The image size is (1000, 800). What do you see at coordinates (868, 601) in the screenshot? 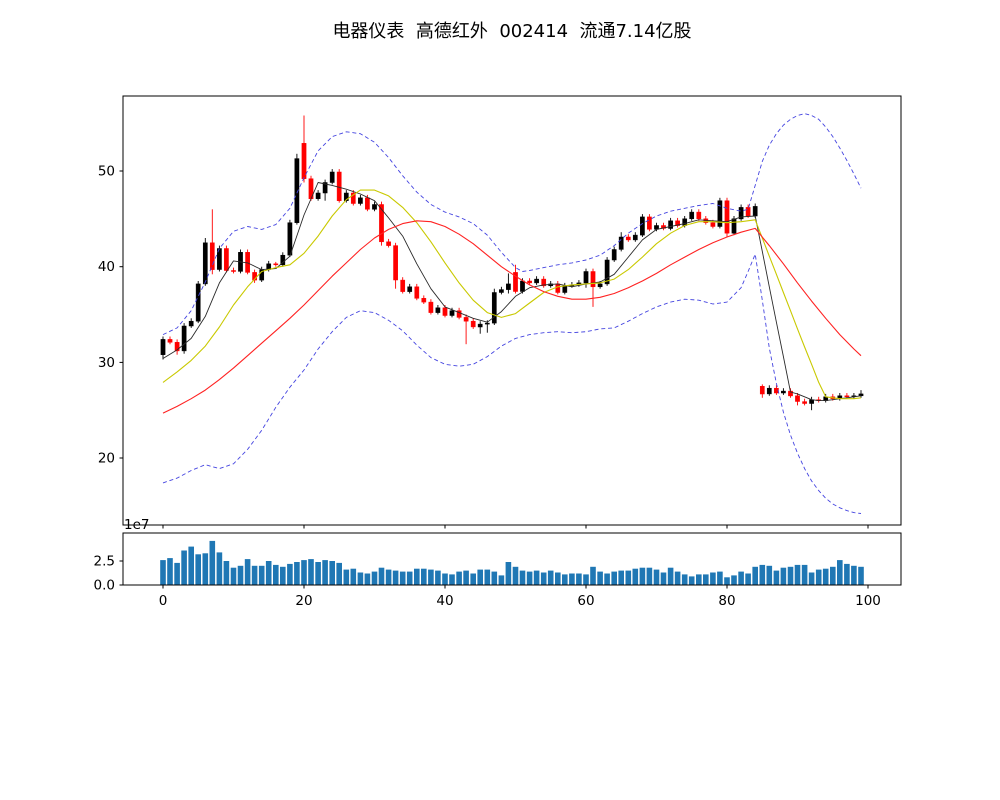
I see `volume-xtick-label: 100` at bounding box center [868, 601].